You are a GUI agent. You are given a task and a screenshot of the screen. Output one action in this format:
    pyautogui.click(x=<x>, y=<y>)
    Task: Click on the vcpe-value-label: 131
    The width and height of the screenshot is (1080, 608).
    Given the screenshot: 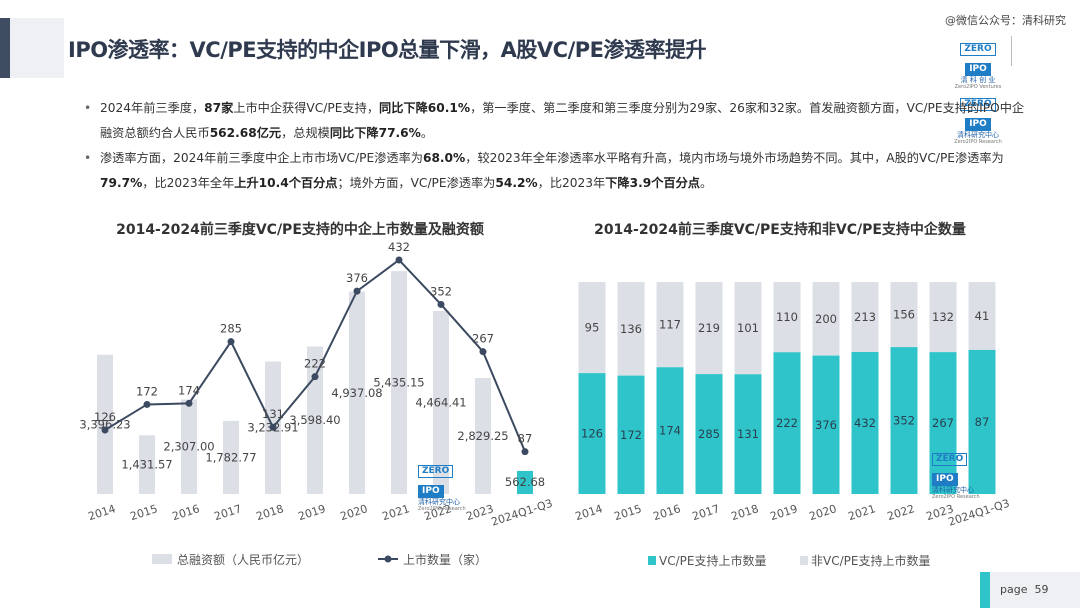 What is the action you would take?
    pyautogui.click(x=748, y=434)
    